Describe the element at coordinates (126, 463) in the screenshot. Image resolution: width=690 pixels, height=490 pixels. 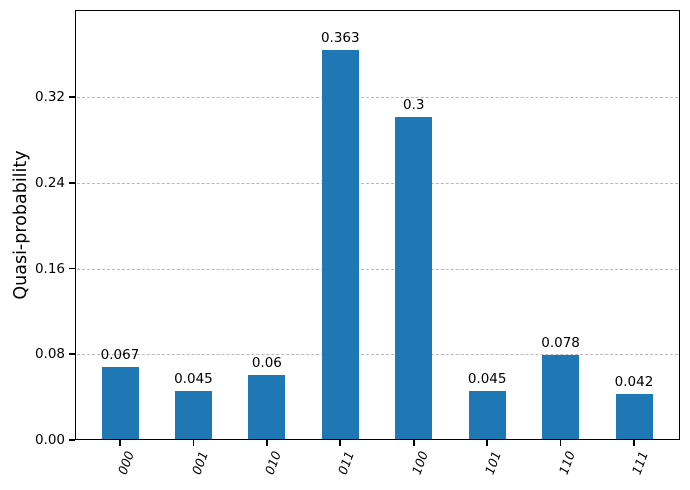
I see `x-tick-label: 000` at that location.